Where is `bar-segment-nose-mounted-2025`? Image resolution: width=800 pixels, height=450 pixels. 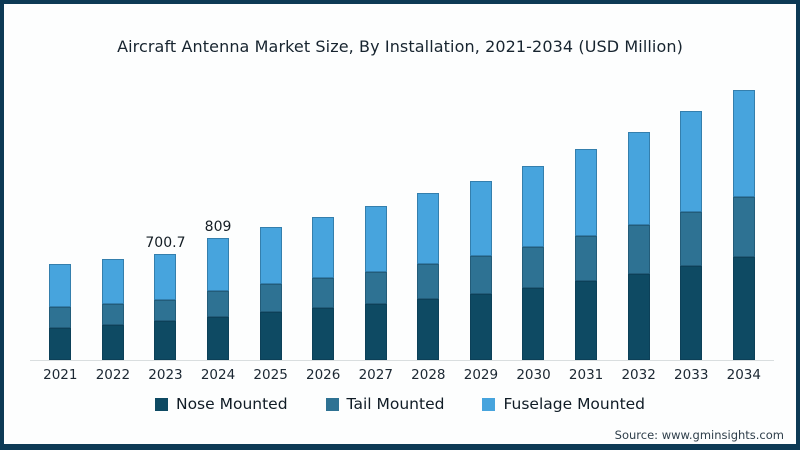 bar-segment-nose-mounted-2025 is located at coordinates (270, 336).